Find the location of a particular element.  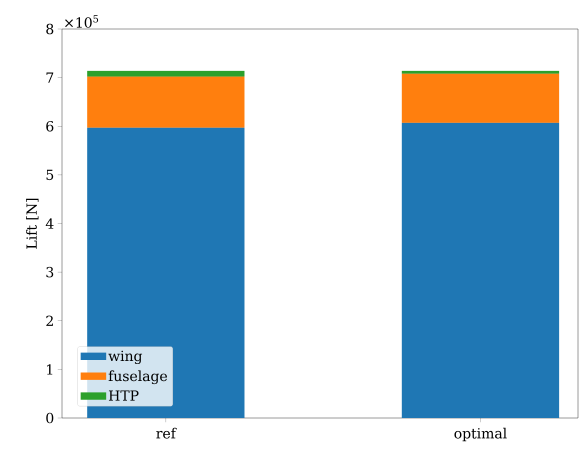

y-tick-label: 0 is located at coordinates (50, 418).